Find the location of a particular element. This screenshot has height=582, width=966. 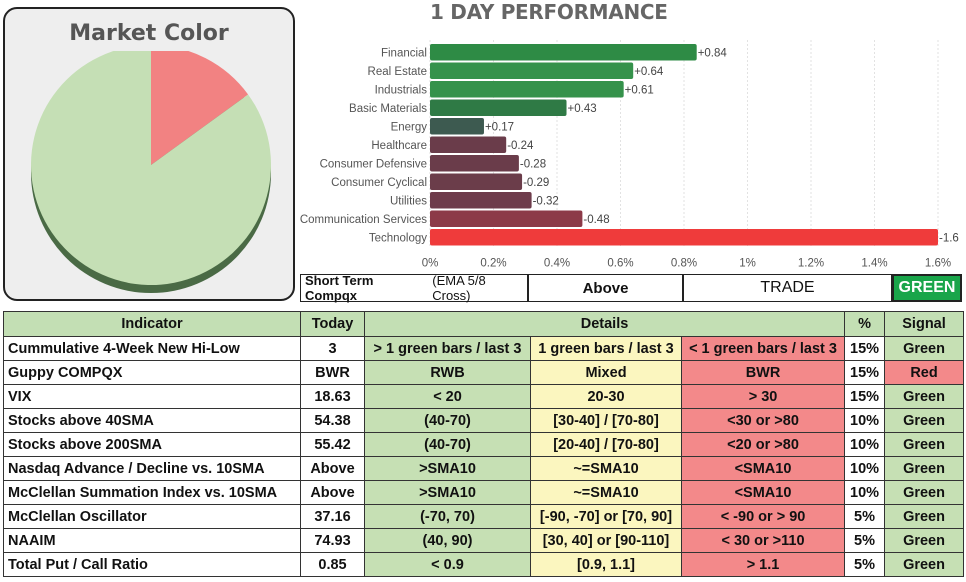

x-tick-label: 0.6% is located at coordinates (620, 264).